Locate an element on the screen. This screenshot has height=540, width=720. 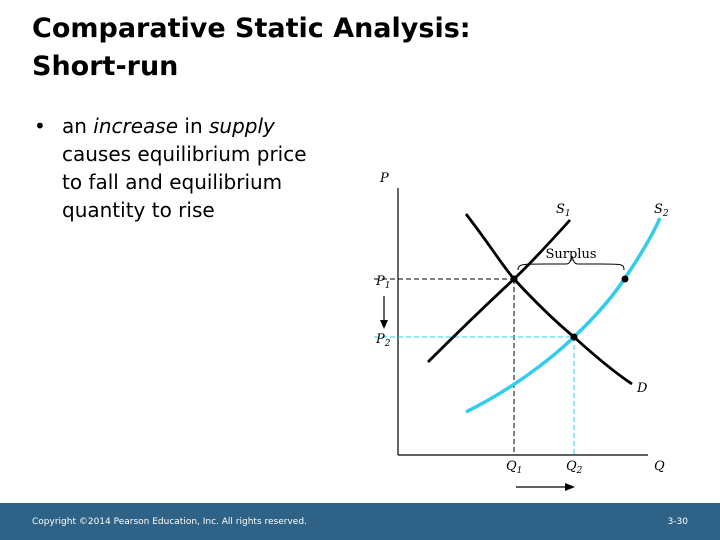
price-label-p2: P2 is located at coordinates (383, 340).